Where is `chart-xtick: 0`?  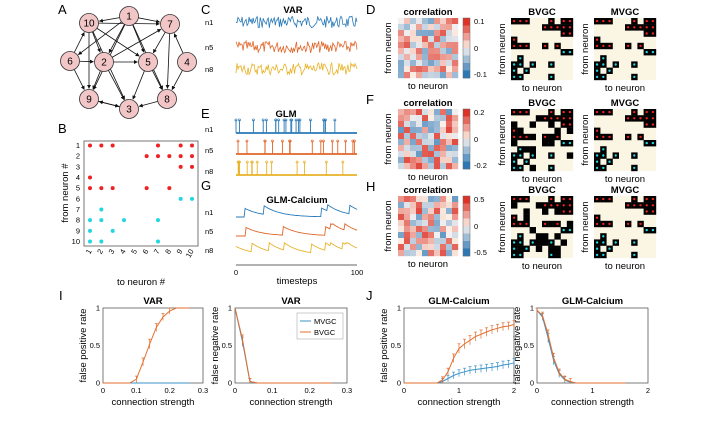
chart-xtick: 0 is located at coordinates (537, 390).